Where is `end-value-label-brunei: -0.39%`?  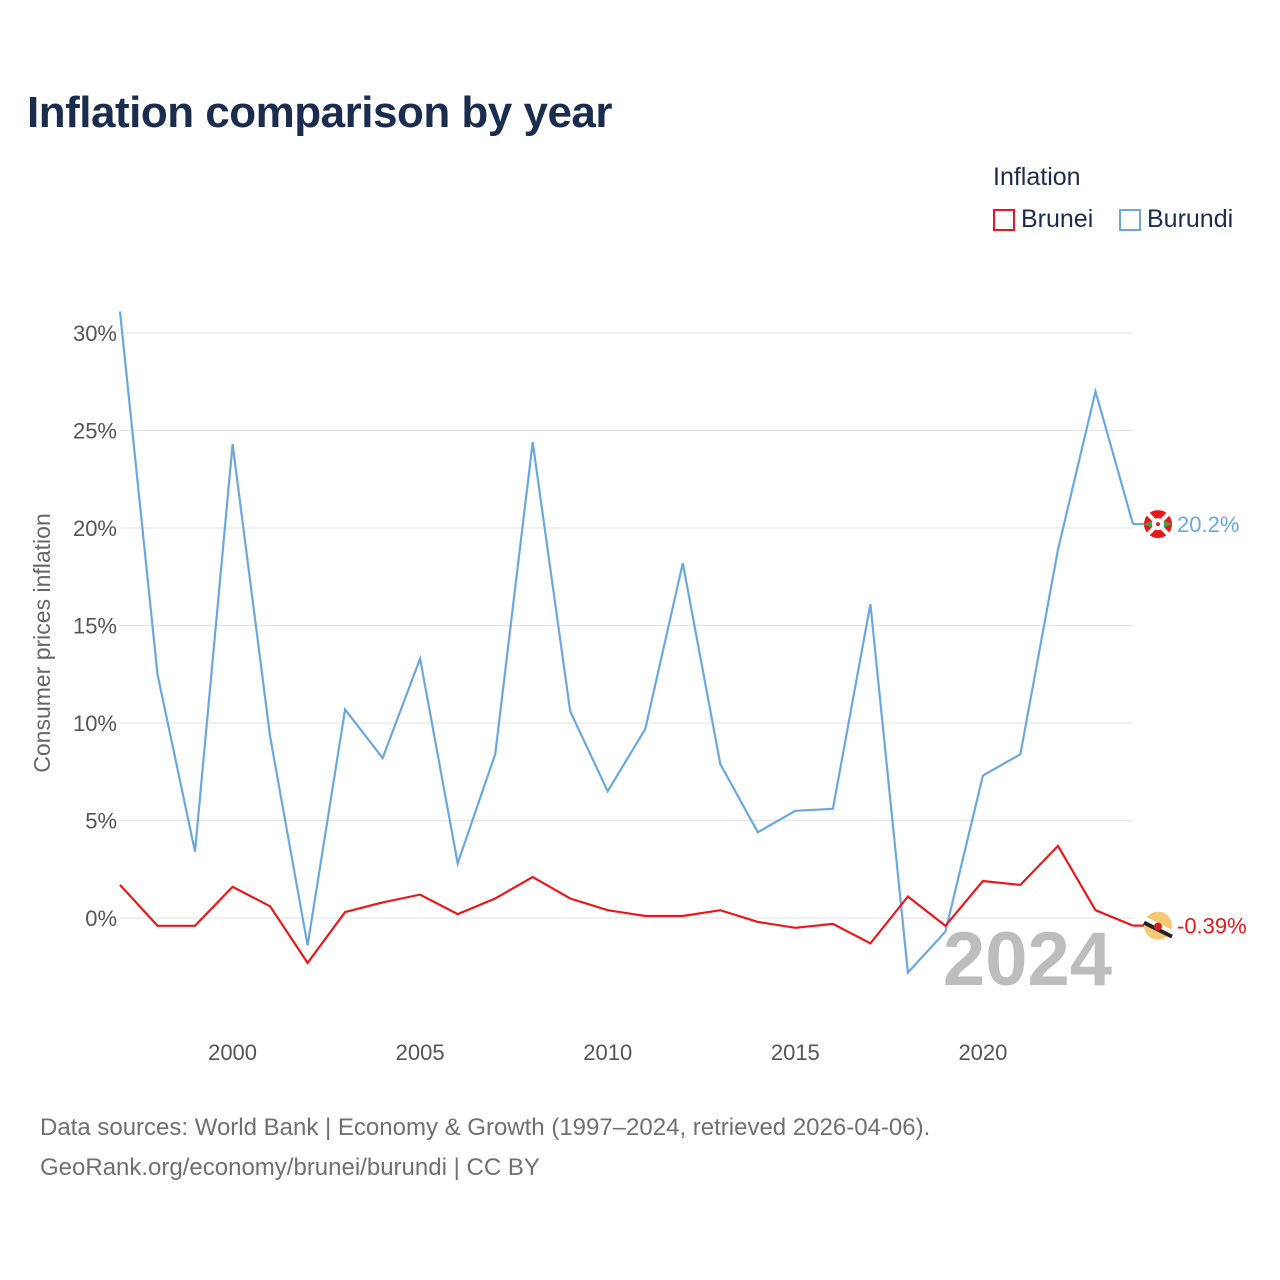
end-value-label-brunei: -0.39% is located at coordinates (1212, 926).